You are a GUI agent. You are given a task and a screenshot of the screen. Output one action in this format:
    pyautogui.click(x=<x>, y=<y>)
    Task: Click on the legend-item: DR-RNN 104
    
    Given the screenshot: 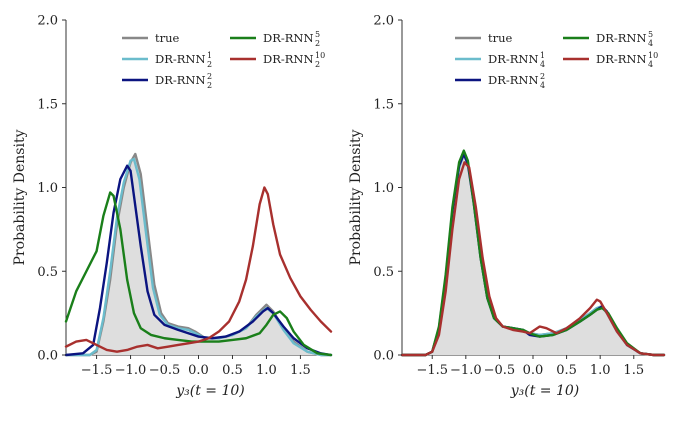 What is the action you would take?
    pyautogui.click(x=610, y=60)
    